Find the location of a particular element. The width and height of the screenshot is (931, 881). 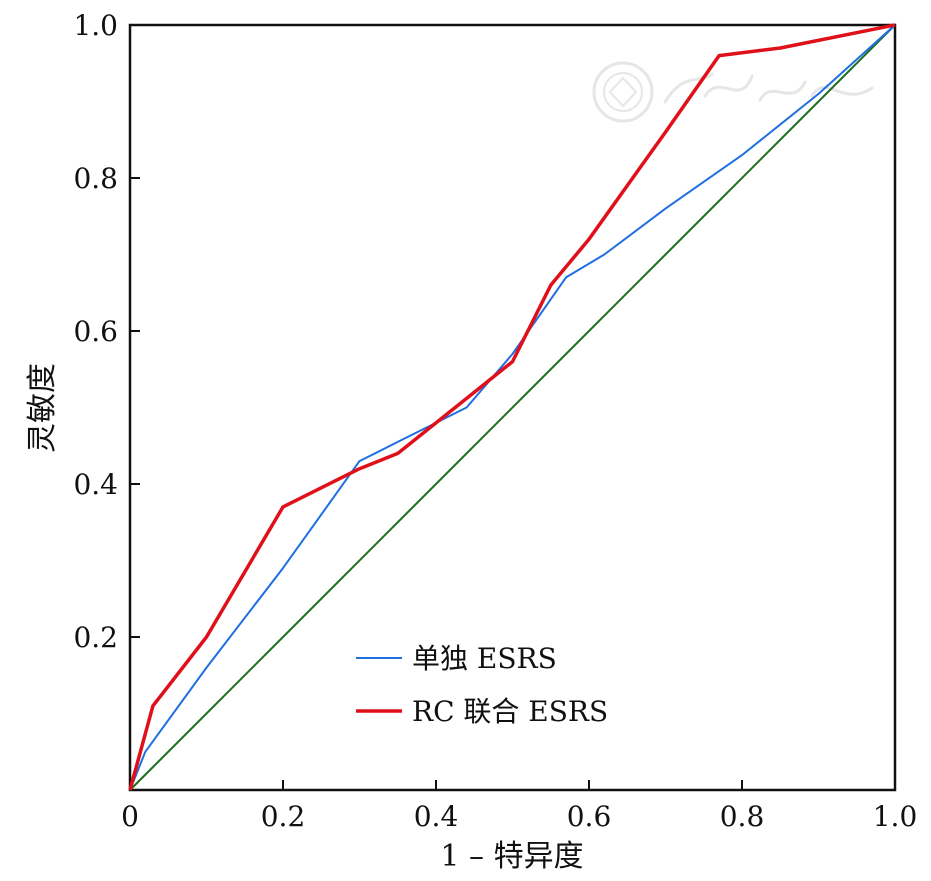

x-tick-label: 1.0 is located at coordinates (895, 816).